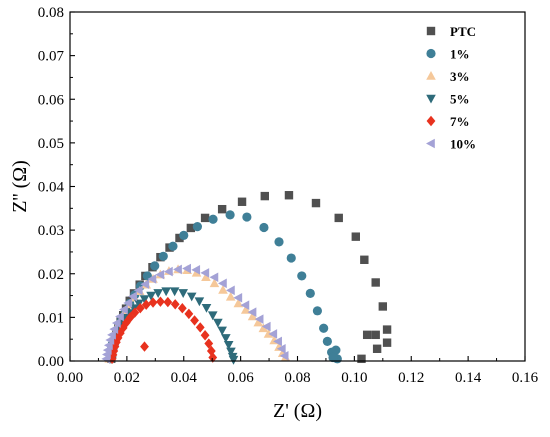  Describe the element at coordinates (297, 378) in the screenshot. I see `x-tick-label: 0.08` at that location.